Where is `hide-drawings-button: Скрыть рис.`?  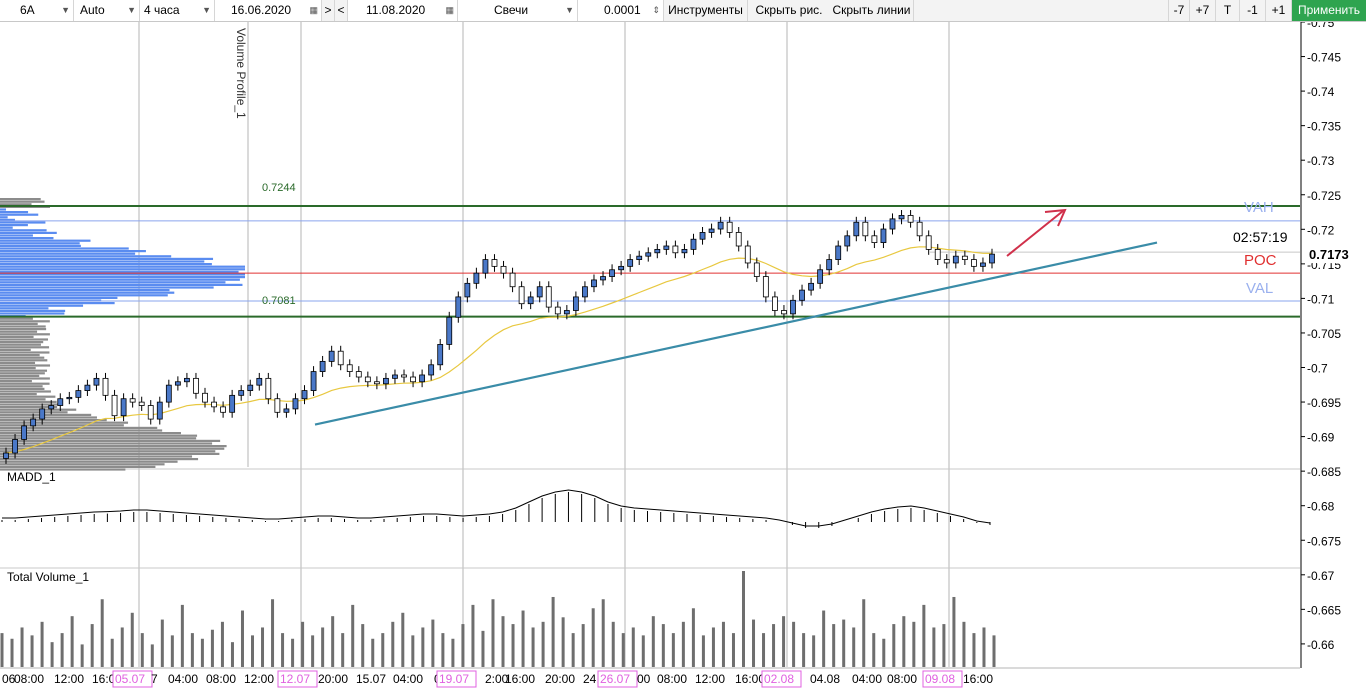 hide-drawings-button: Скрыть рис. is located at coordinates (789, 10).